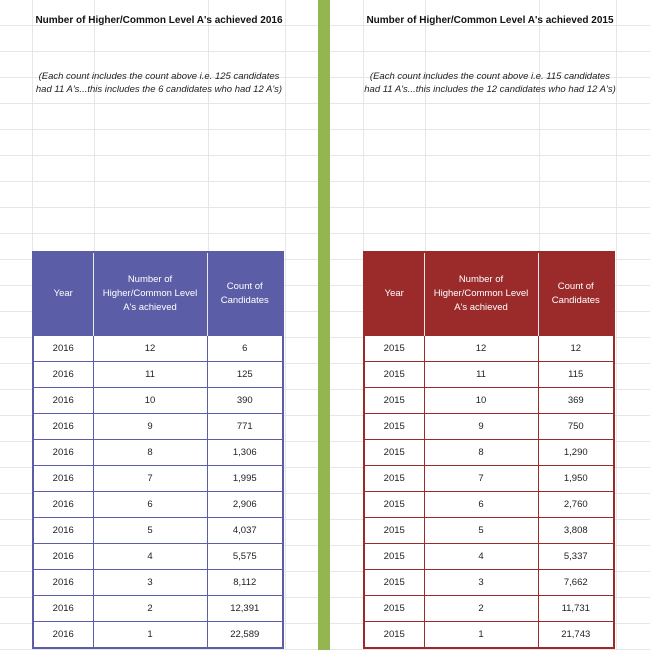  What do you see at coordinates (245, 478) in the screenshot?
I see `cell-count: 1,995` at bounding box center [245, 478].